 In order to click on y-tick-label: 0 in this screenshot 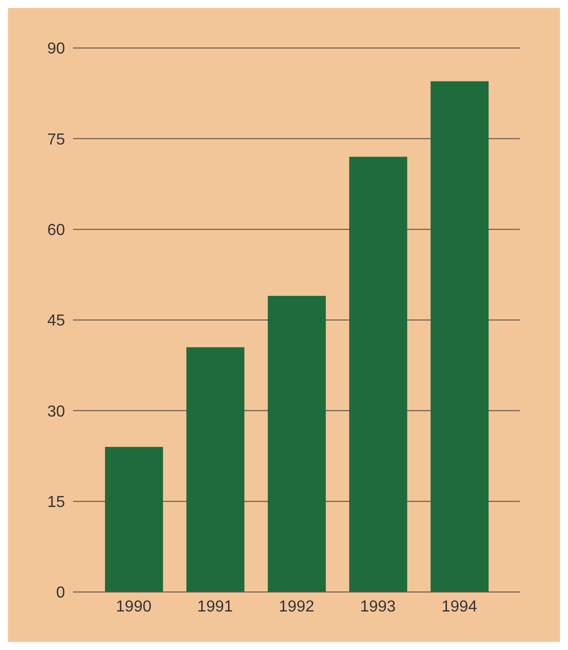, I will do `click(61, 593)`.